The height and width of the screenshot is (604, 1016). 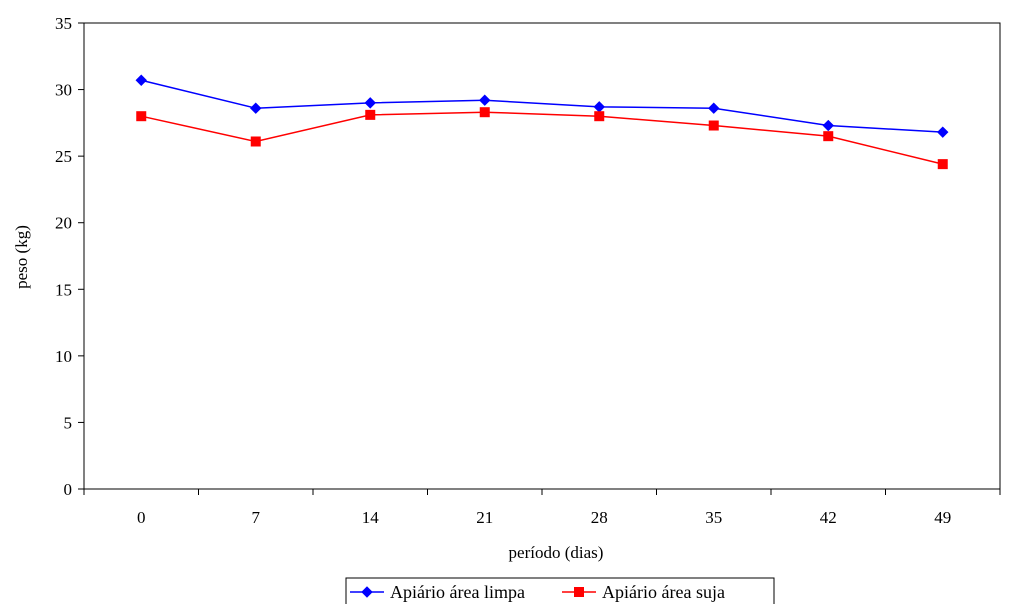 I want to click on series-layer, so click(x=542, y=122).